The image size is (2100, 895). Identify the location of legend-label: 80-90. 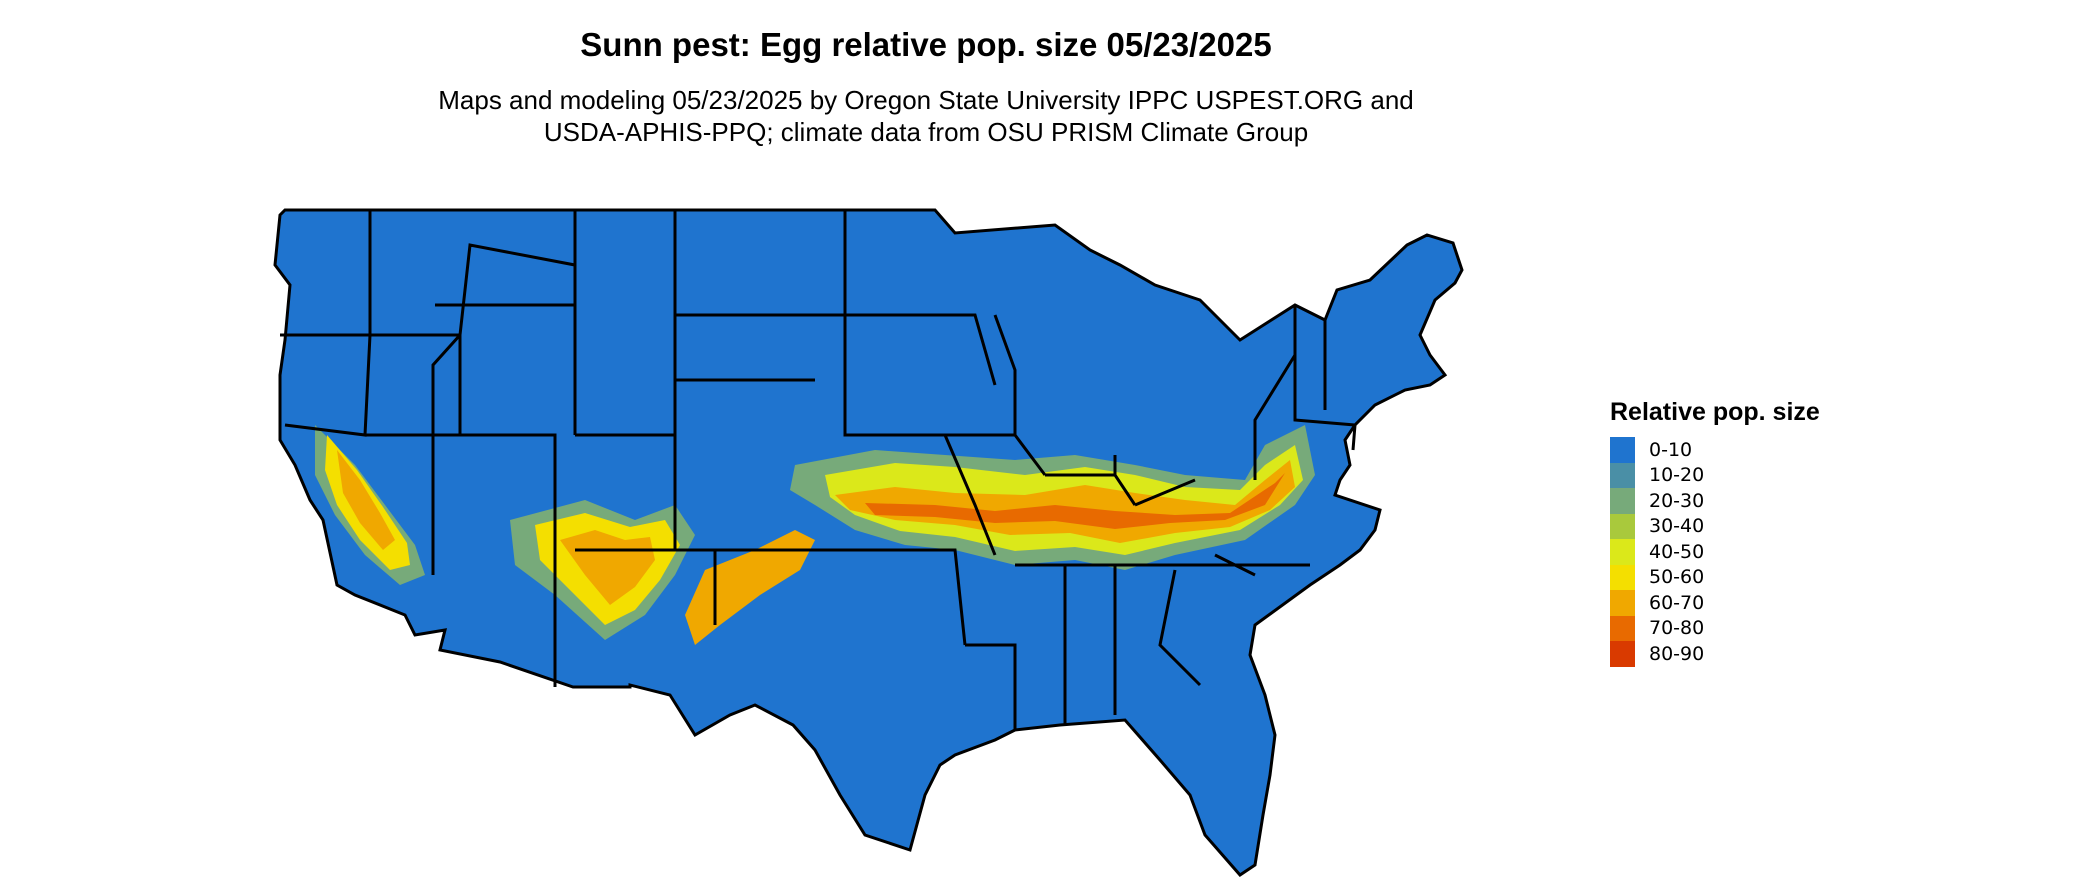
(1677, 653).